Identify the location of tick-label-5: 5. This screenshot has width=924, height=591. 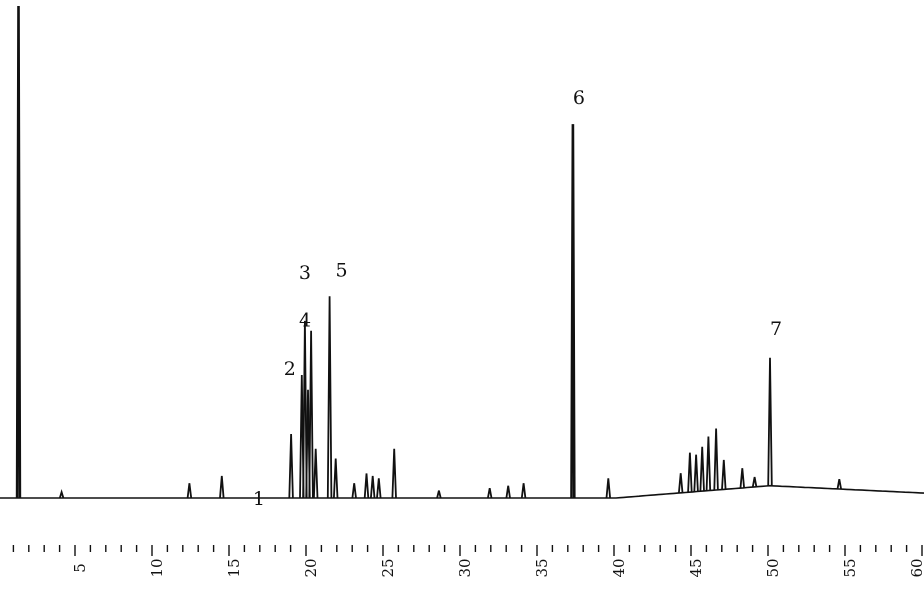
(80, 568).